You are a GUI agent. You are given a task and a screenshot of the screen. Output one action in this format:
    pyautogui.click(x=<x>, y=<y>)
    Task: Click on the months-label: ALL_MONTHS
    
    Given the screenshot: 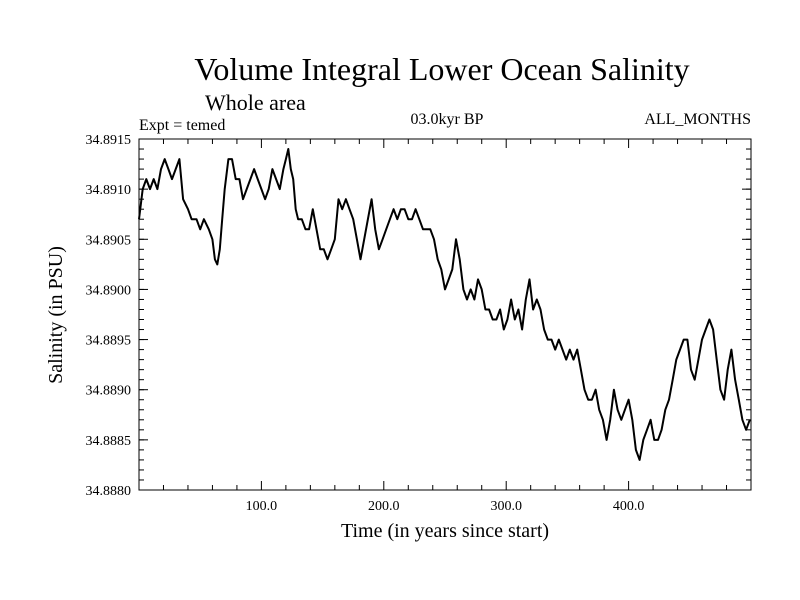 What is the action you would take?
    pyautogui.click(x=697, y=119)
    